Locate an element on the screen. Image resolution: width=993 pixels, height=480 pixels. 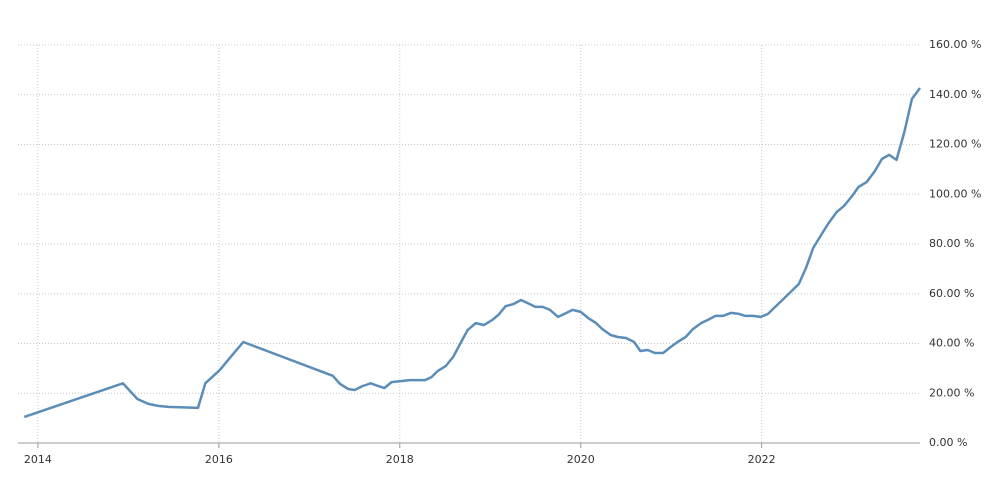
y-tick-label: 140.00 % is located at coordinates (955, 94).